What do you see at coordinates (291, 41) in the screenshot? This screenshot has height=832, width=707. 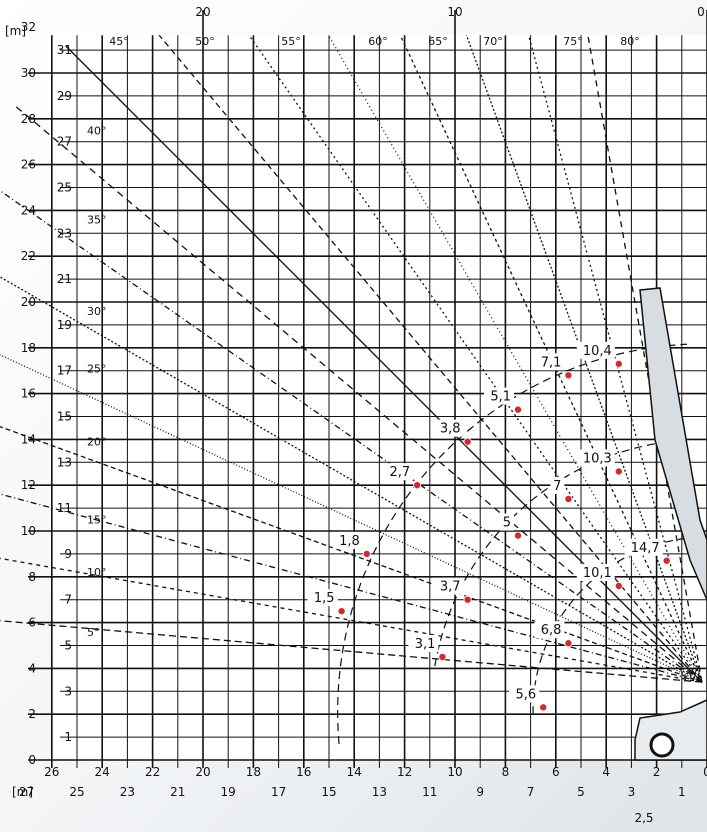 I see `boom-angle-top-label: 55°` at bounding box center [291, 41].